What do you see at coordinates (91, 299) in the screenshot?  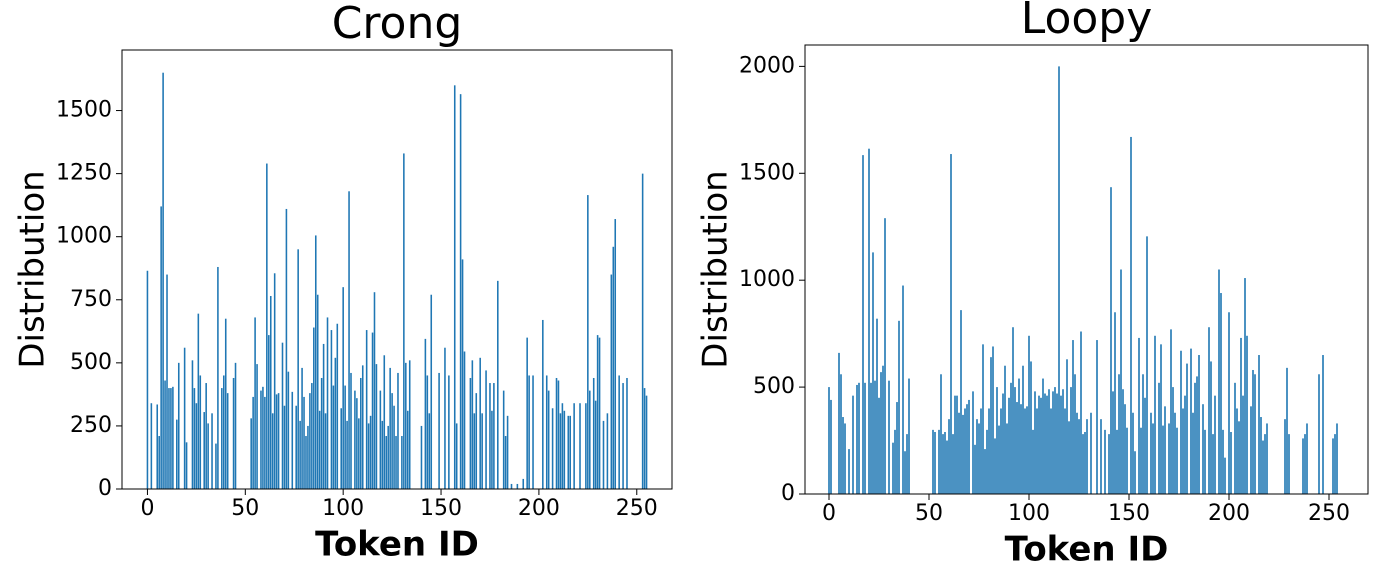 I see `y-tick-label: 750` at bounding box center [91, 299].